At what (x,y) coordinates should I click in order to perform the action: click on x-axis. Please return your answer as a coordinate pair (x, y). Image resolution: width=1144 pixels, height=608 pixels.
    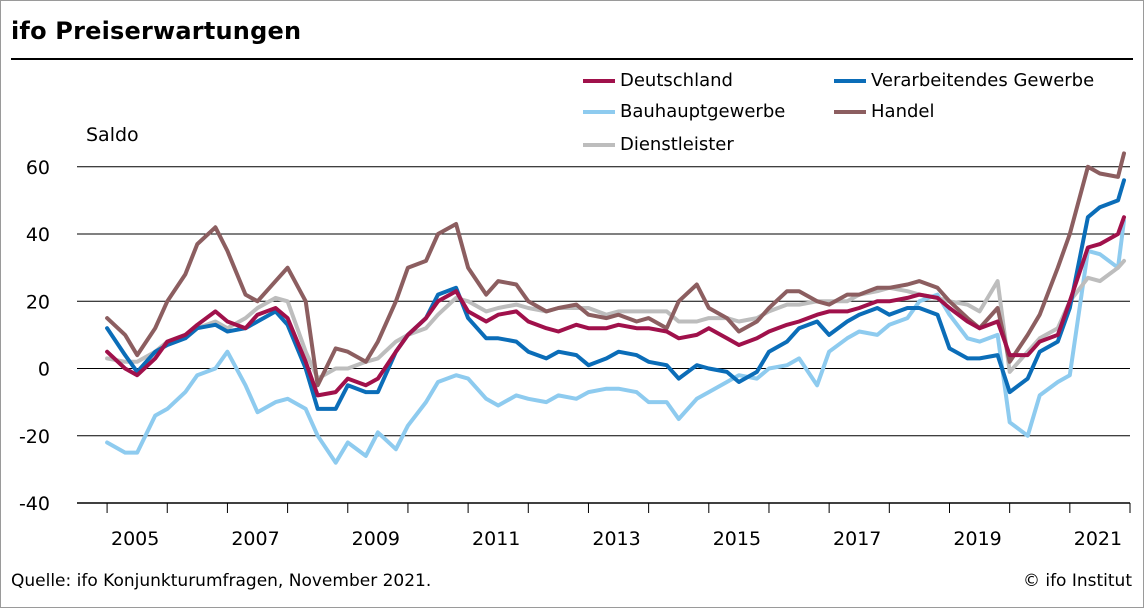
    Looking at the image, I should click on (604, 507).